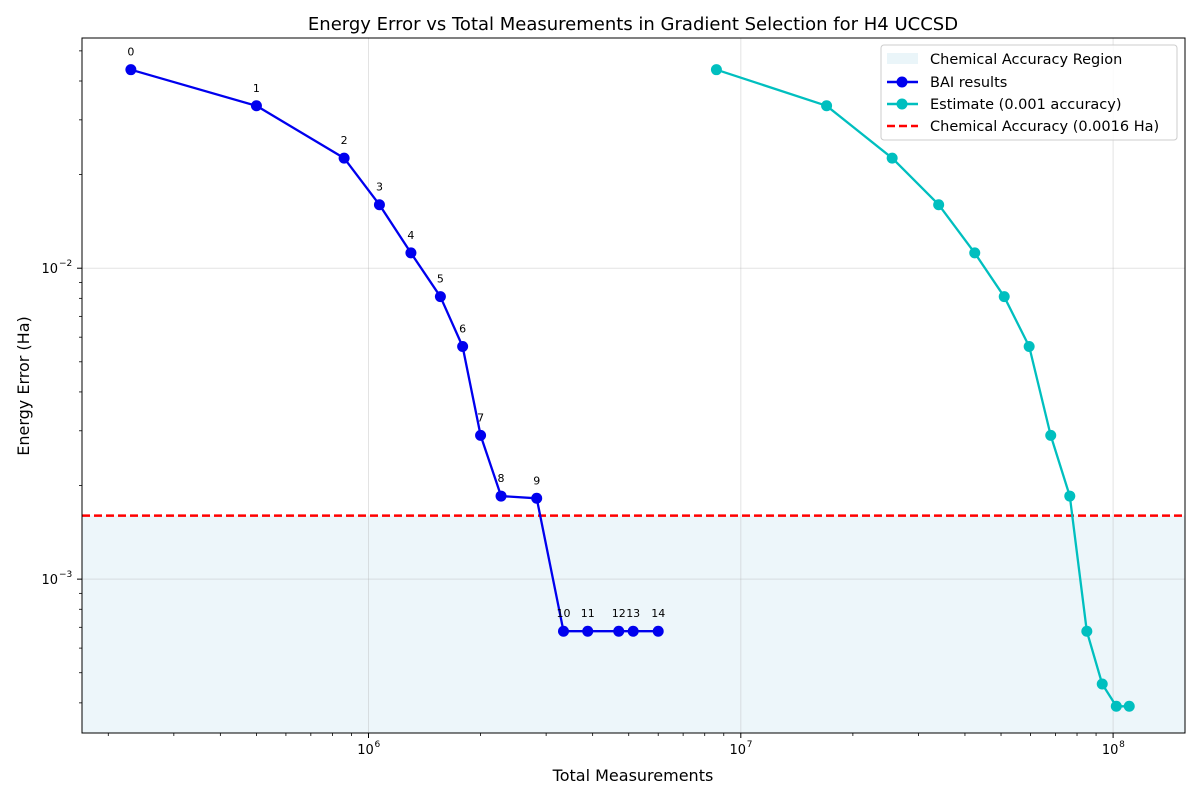 The height and width of the screenshot is (800, 1200). What do you see at coordinates (23, 386) in the screenshot?
I see `y-axis-label: Energy Error (Ha)` at bounding box center [23, 386].